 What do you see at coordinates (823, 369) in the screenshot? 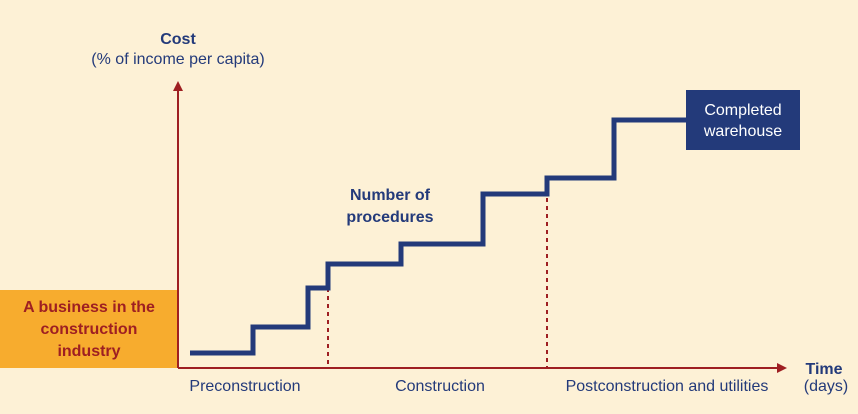
I see `x-axis-title: Time` at bounding box center [823, 369].